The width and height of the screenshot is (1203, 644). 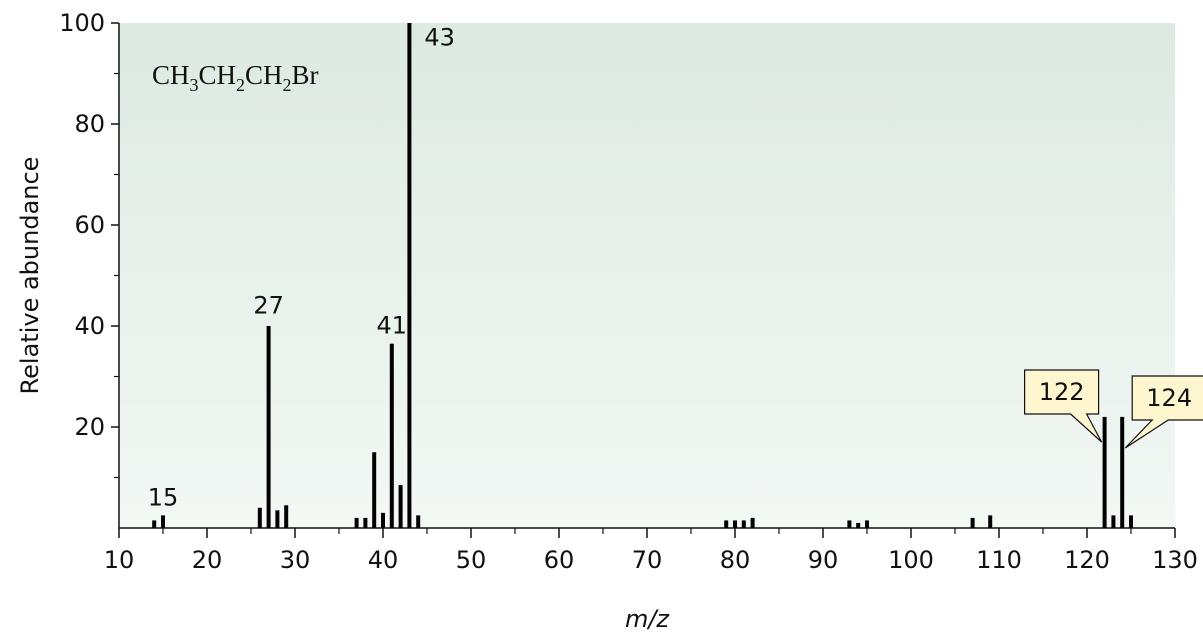 I want to click on x-axis-title: m/z, so click(x=647, y=619).